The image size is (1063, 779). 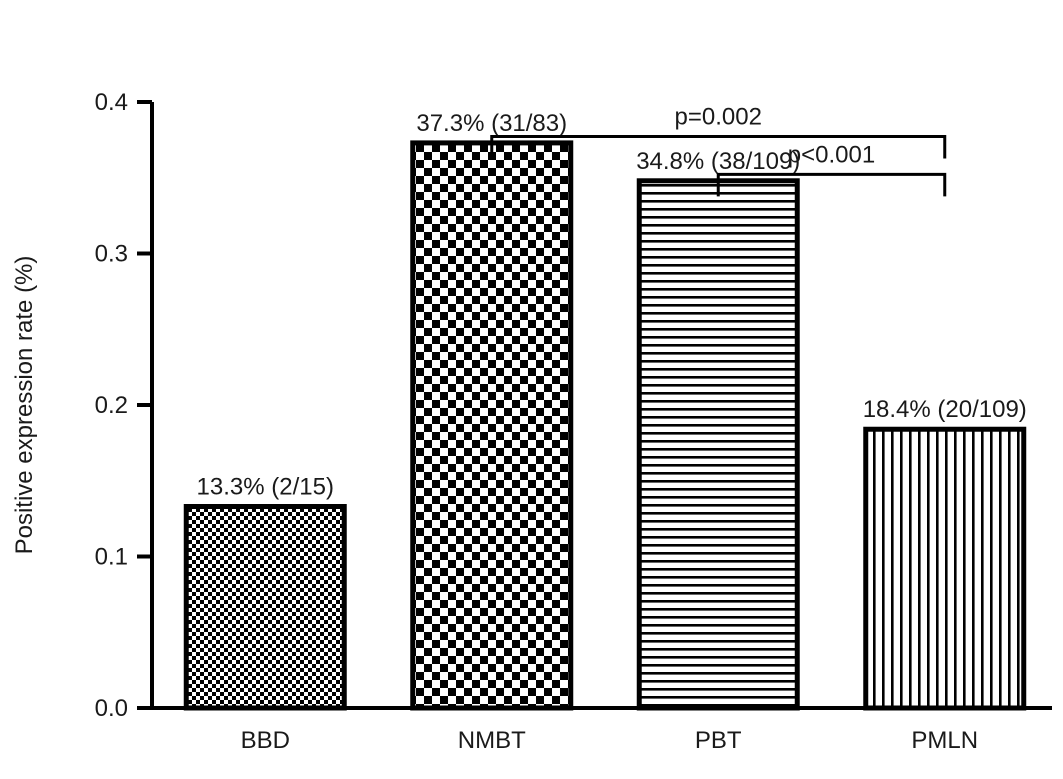 What do you see at coordinates (718, 740) in the screenshot?
I see `x-tick-label: PBT` at bounding box center [718, 740].